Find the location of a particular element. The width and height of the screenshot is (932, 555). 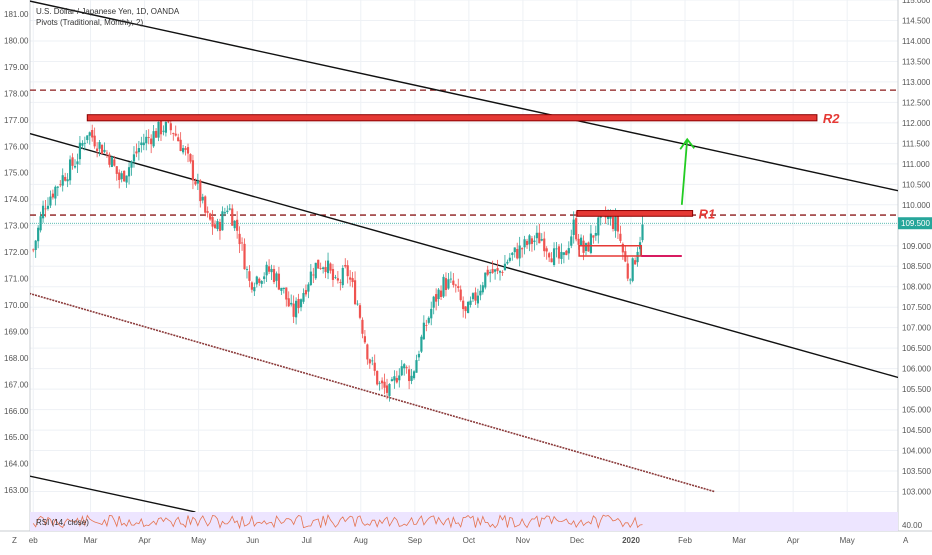

rsi-line is located at coordinates (337, 521).